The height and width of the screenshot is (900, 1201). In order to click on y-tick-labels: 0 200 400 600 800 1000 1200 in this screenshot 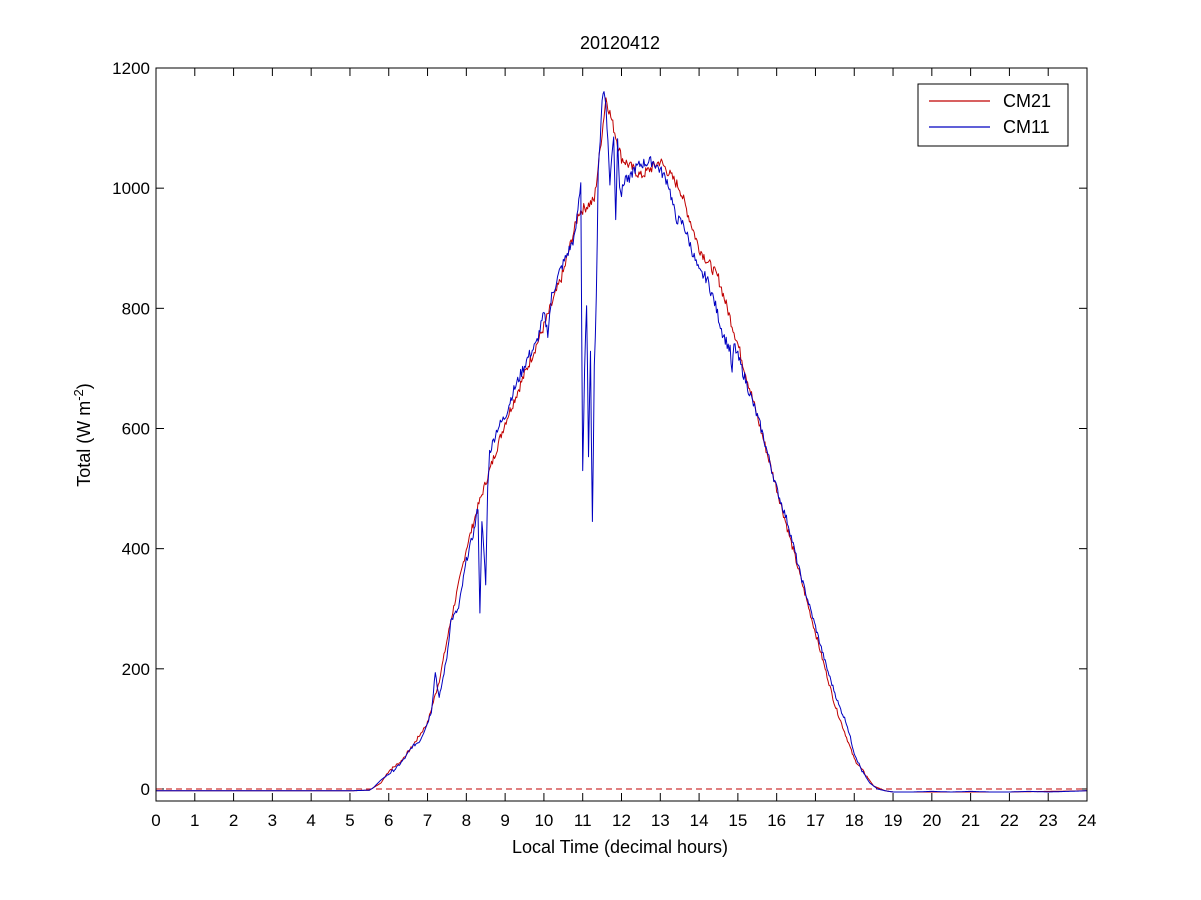, I will do `click(131, 429)`.